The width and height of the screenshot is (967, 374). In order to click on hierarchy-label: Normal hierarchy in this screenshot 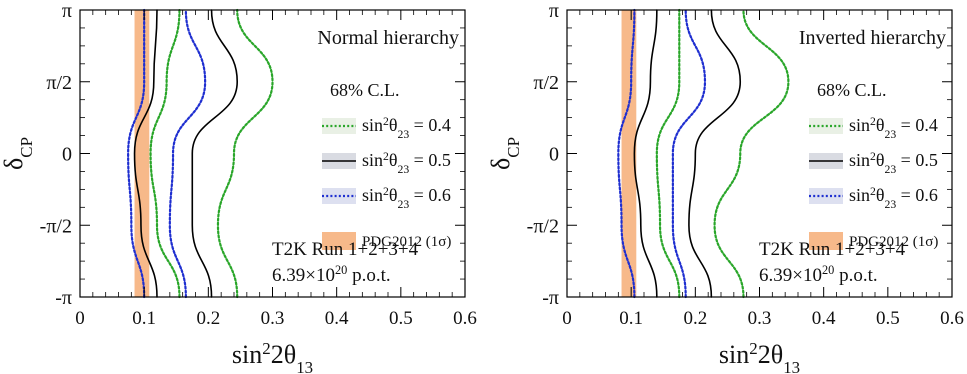, I will do `click(388, 38)`.